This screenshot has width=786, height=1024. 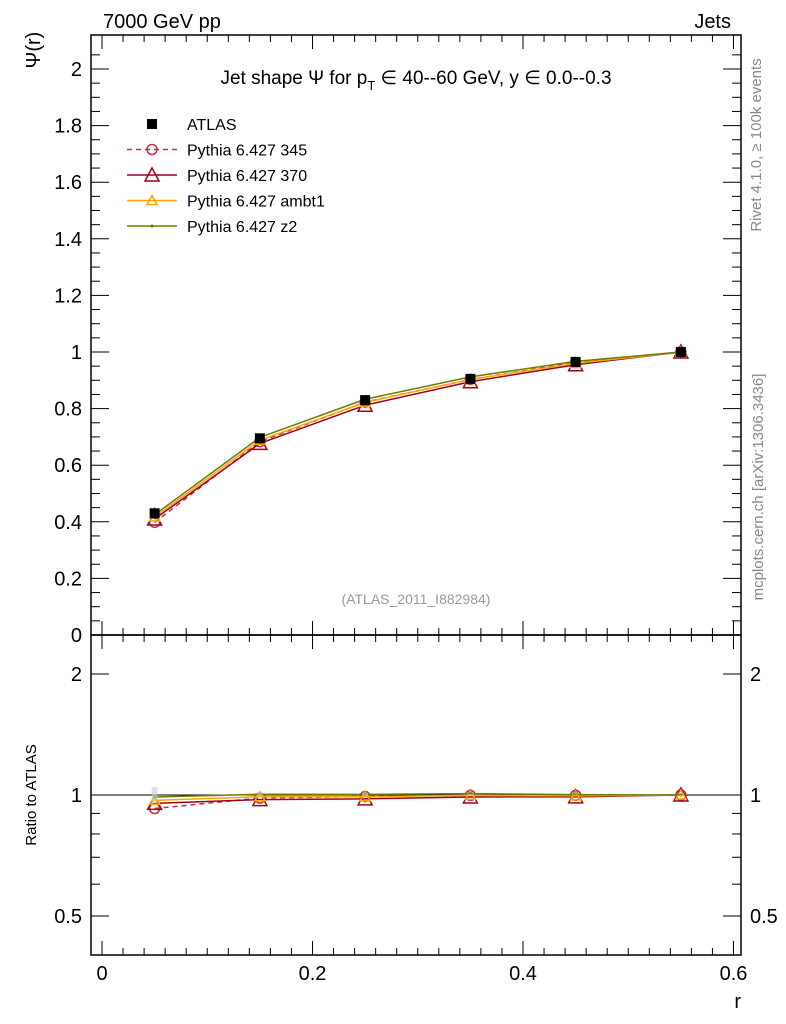 What do you see at coordinates (31, 794) in the screenshot?
I see `ratio-y-axis-label: Ratio to ATLAS` at bounding box center [31, 794].